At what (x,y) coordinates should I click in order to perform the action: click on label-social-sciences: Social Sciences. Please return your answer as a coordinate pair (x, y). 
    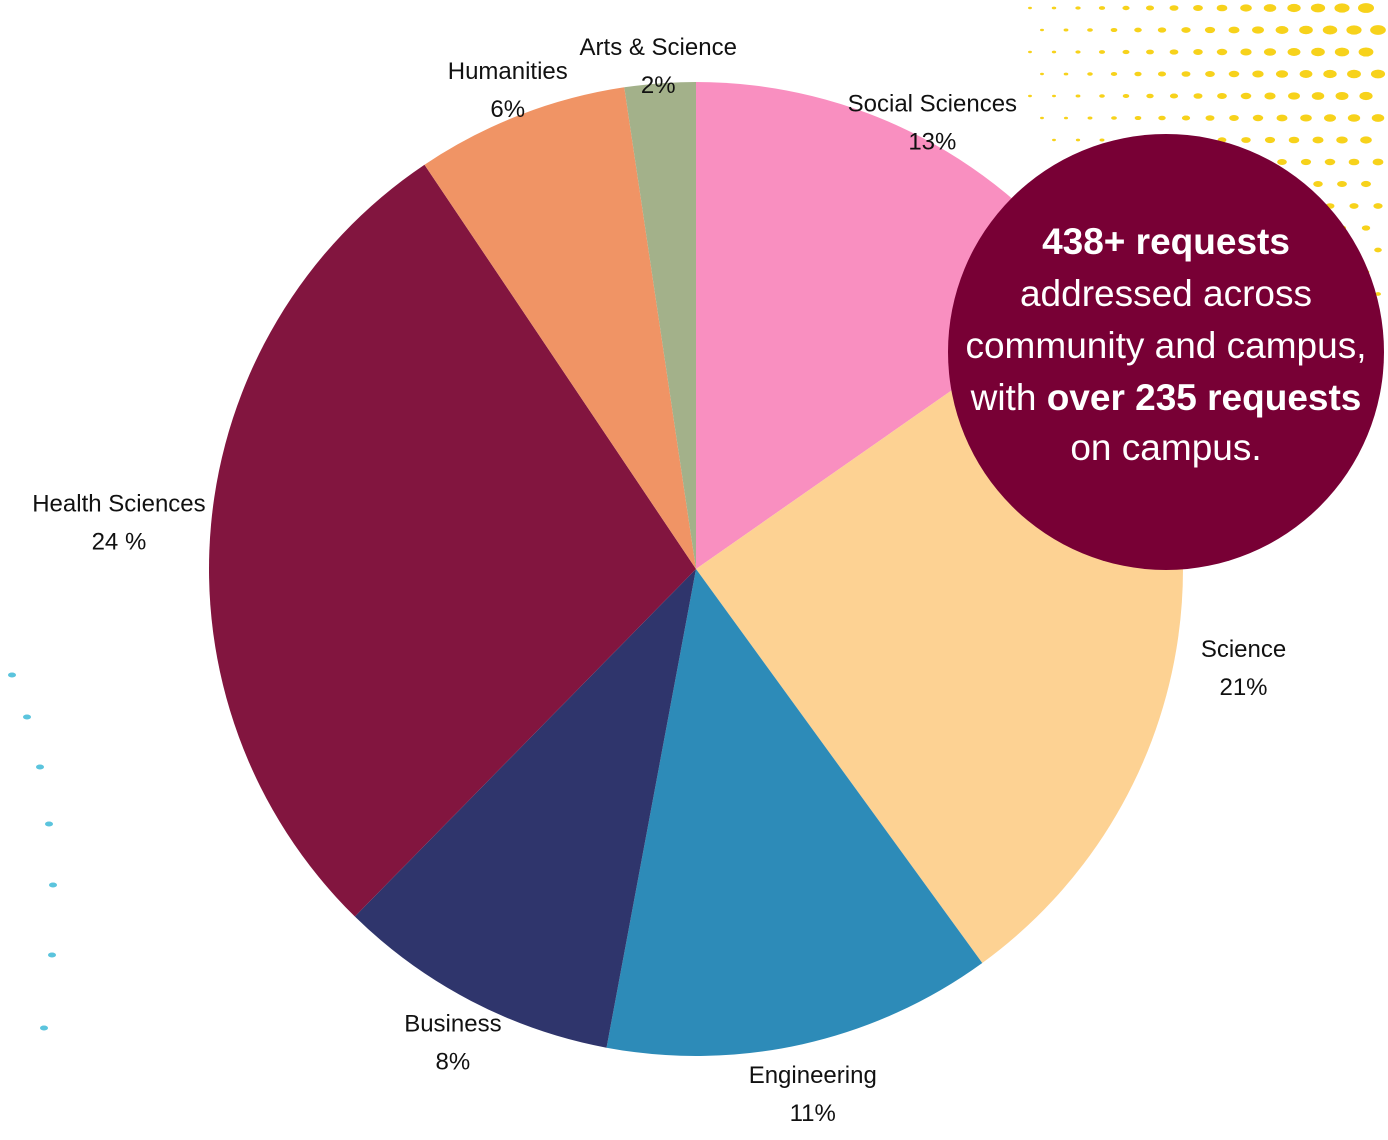
    Looking at the image, I should click on (932, 104).